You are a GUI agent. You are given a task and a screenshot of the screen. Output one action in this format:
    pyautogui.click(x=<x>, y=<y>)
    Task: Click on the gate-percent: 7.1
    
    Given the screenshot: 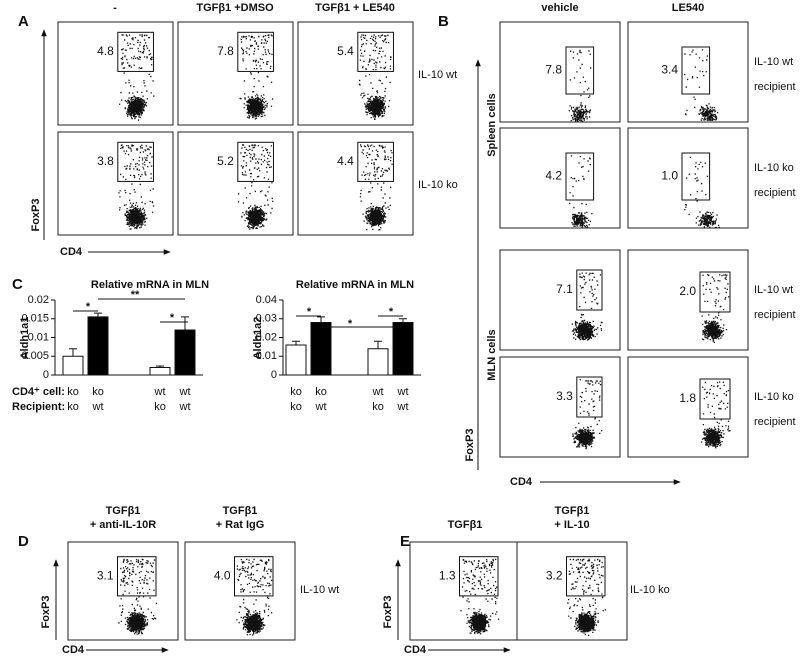 What is the action you would take?
    pyautogui.click(x=564, y=289)
    